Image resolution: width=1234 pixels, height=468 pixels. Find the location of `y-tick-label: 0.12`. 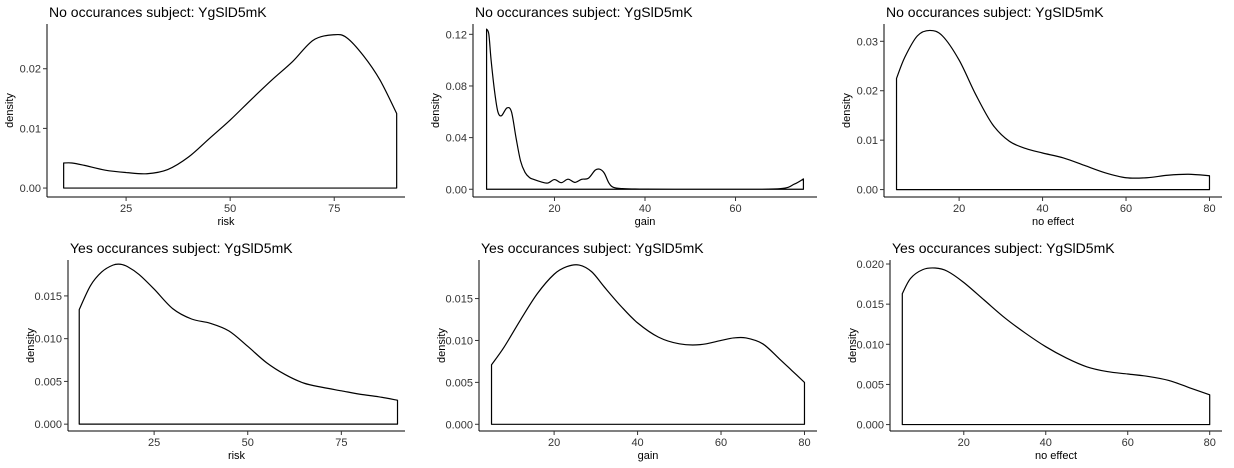

y-tick-label: 0.12 is located at coordinates (456, 35).